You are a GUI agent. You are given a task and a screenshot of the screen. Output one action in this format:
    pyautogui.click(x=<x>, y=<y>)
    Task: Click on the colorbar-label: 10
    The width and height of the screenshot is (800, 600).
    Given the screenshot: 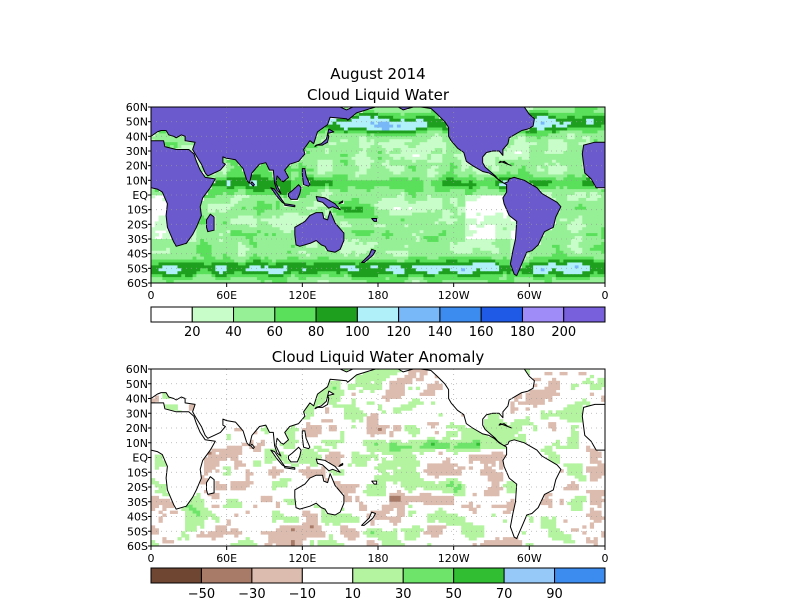 What is the action you would take?
    pyautogui.click(x=353, y=593)
    